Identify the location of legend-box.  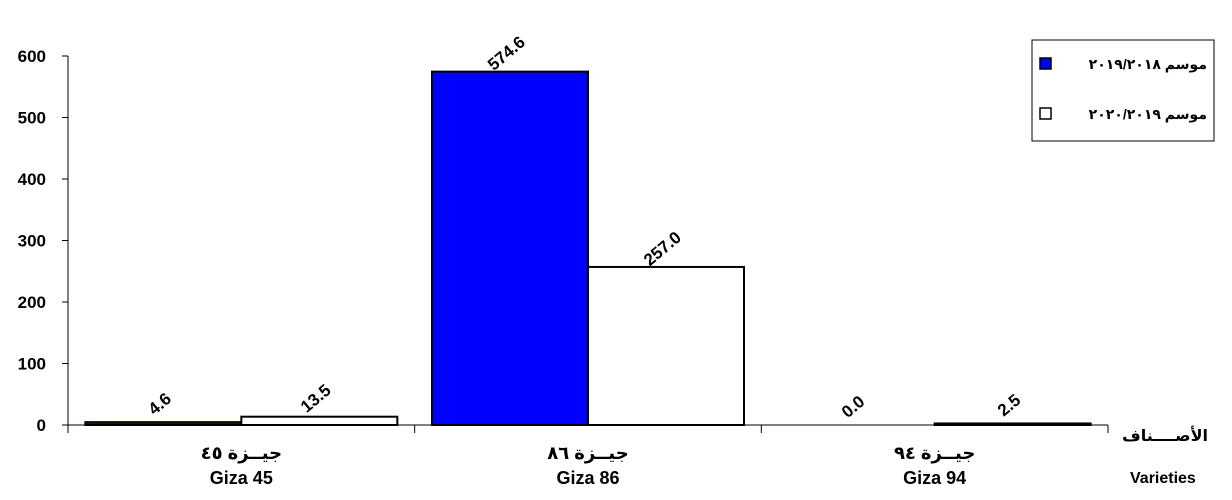
(1123, 90).